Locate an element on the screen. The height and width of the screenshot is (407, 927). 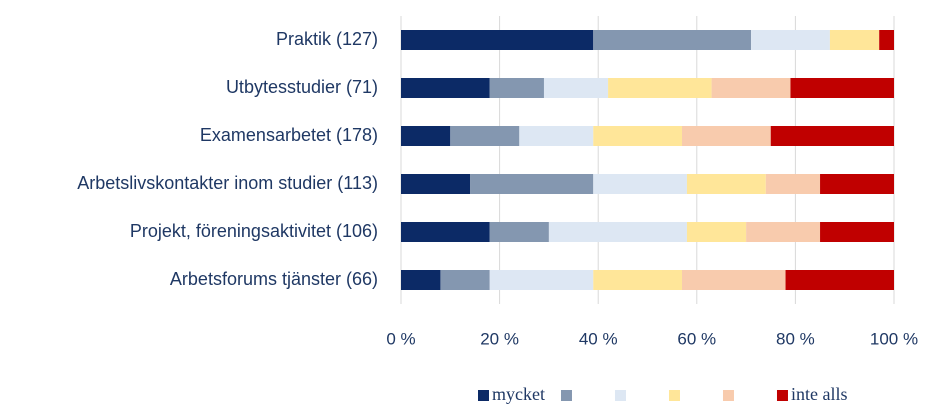
y-tick-label: Arbetsforums tjänster (66) is located at coordinates (274, 279).